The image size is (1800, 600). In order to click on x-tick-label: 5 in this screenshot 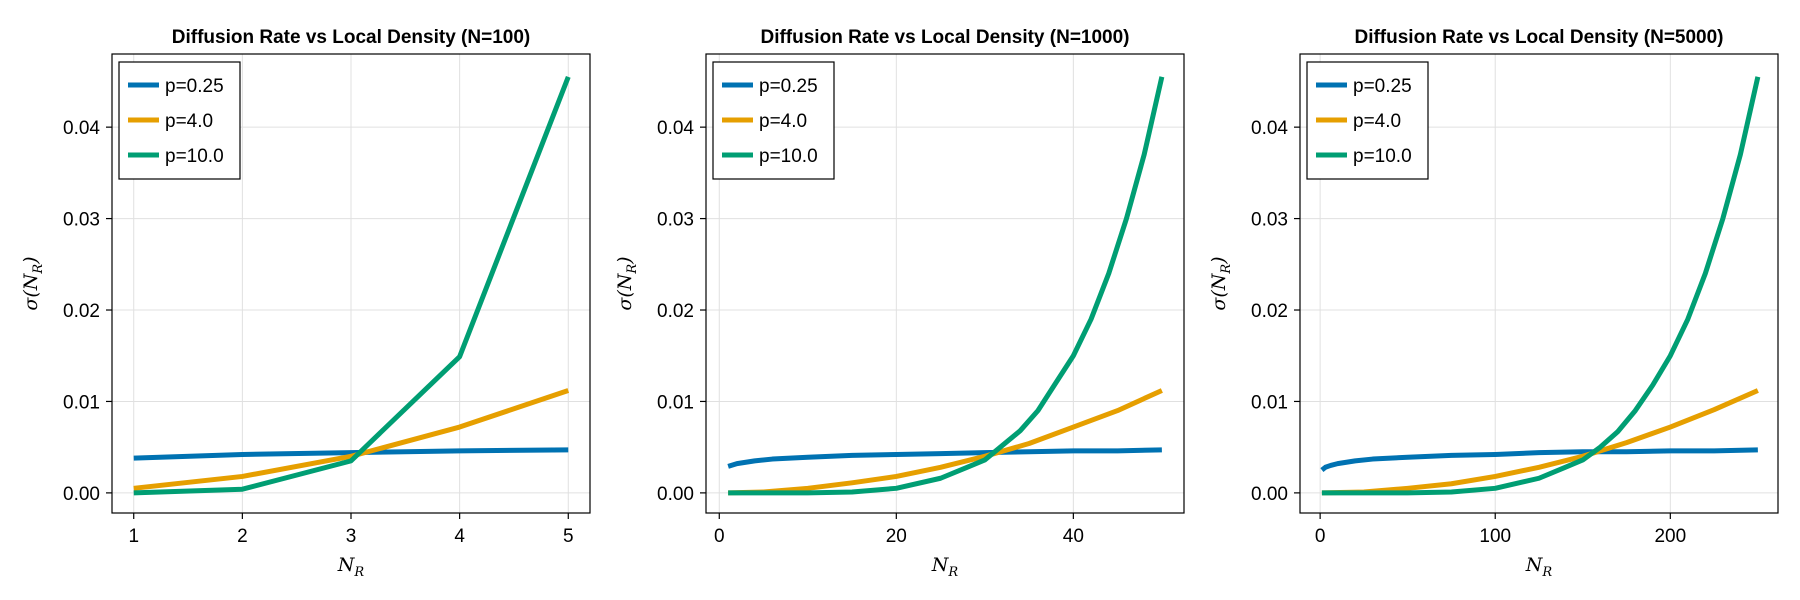, I will do `click(568, 536)`.